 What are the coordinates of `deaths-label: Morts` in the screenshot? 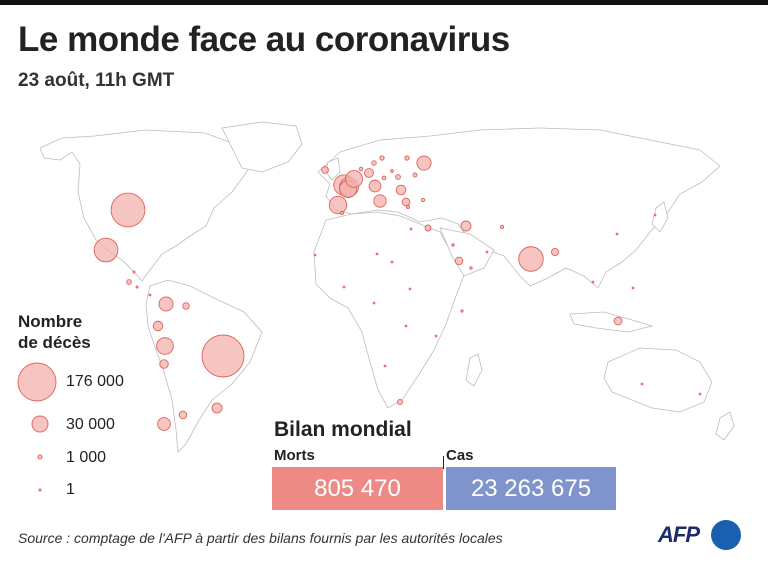 It's located at (294, 455).